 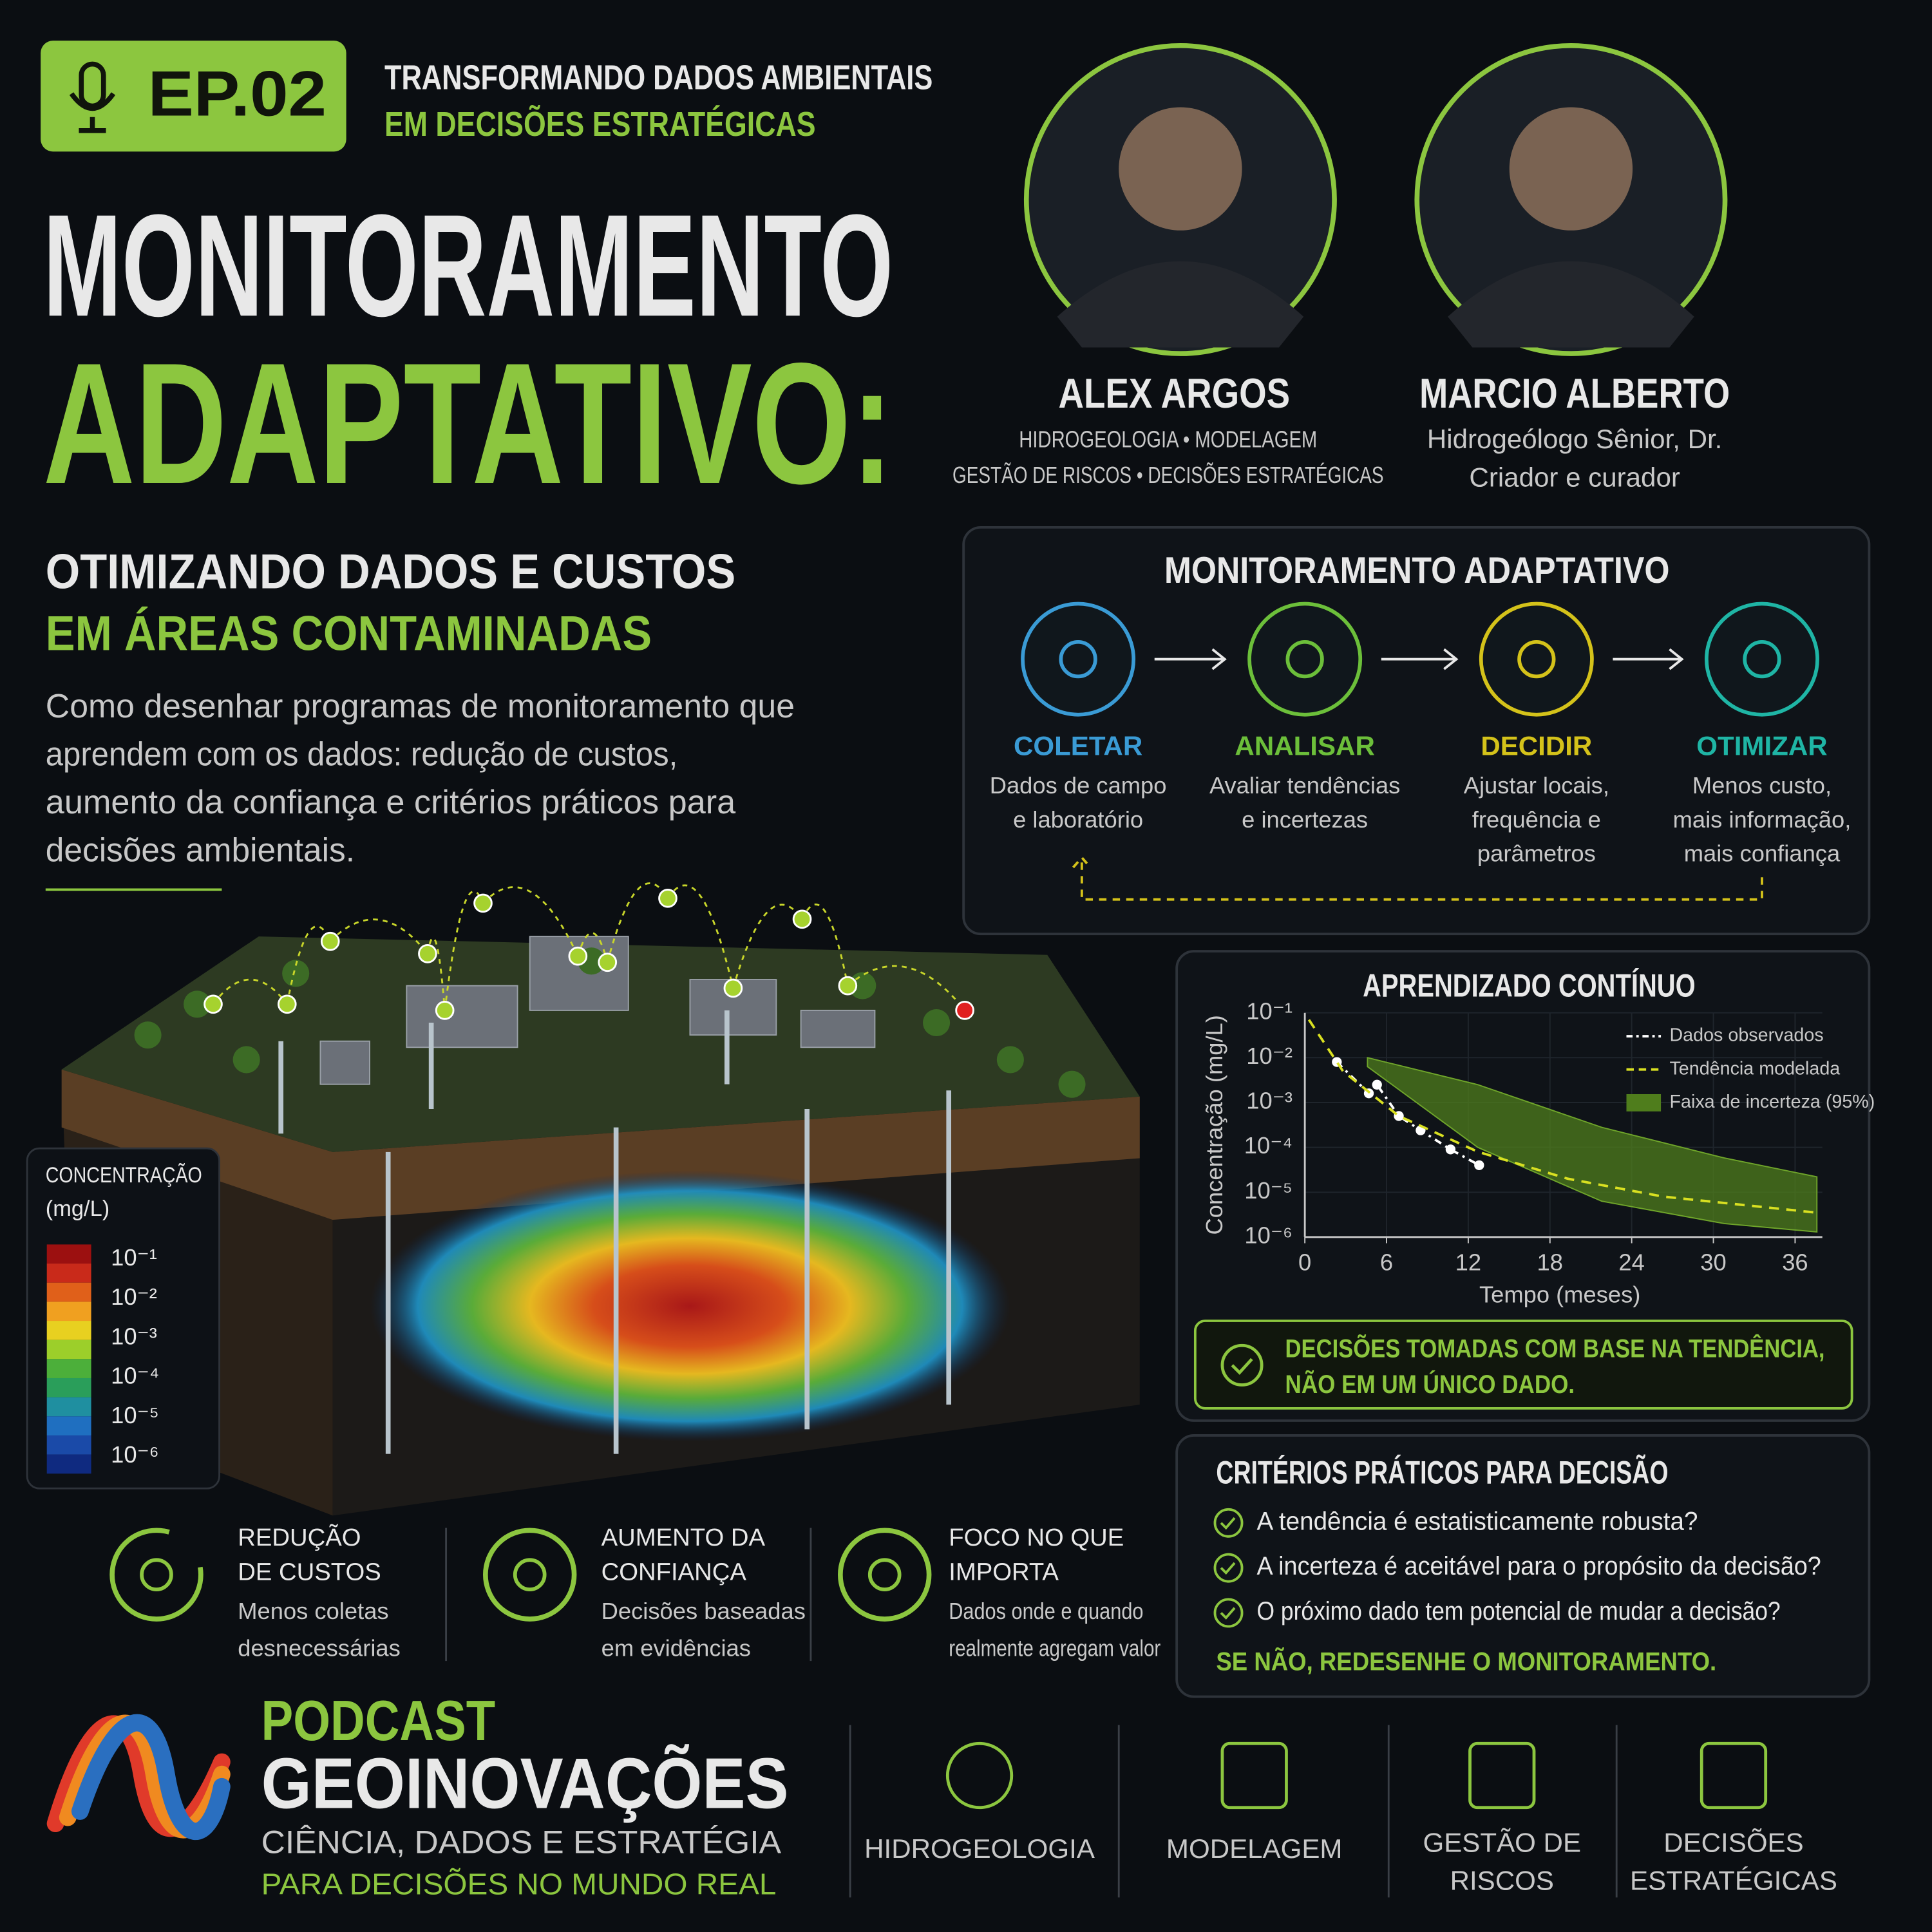 What do you see at coordinates (1550, 1262) in the screenshot?
I see `x-tick-label: 18` at bounding box center [1550, 1262].